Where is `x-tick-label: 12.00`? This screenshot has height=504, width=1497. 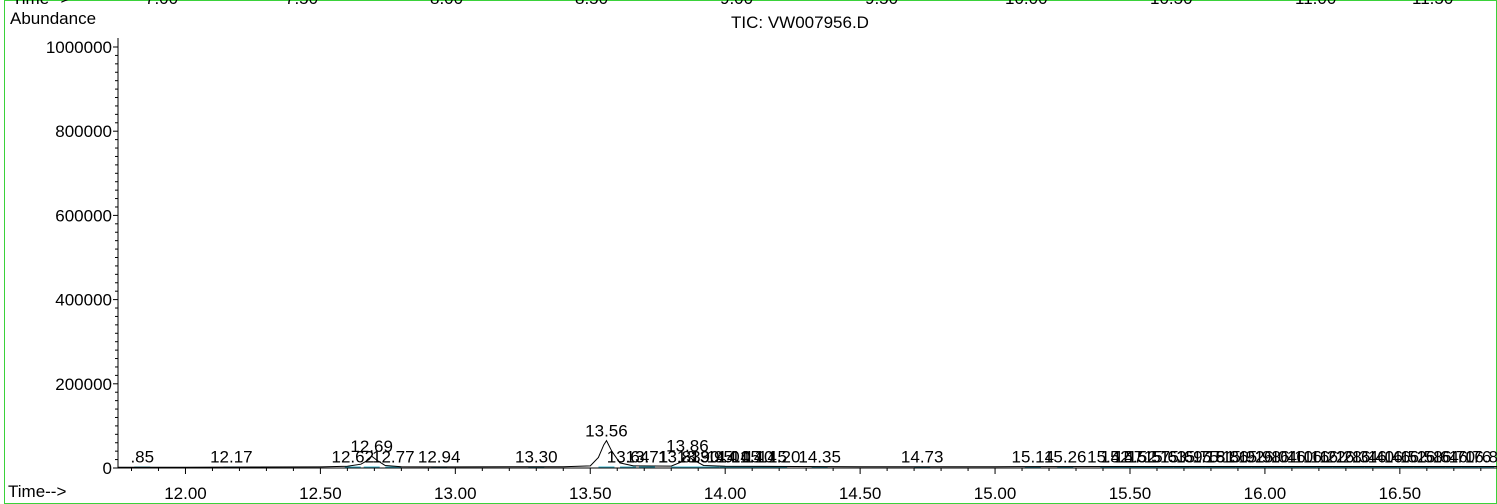
x-tick-label: 12.00 is located at coordinates (185, 493).